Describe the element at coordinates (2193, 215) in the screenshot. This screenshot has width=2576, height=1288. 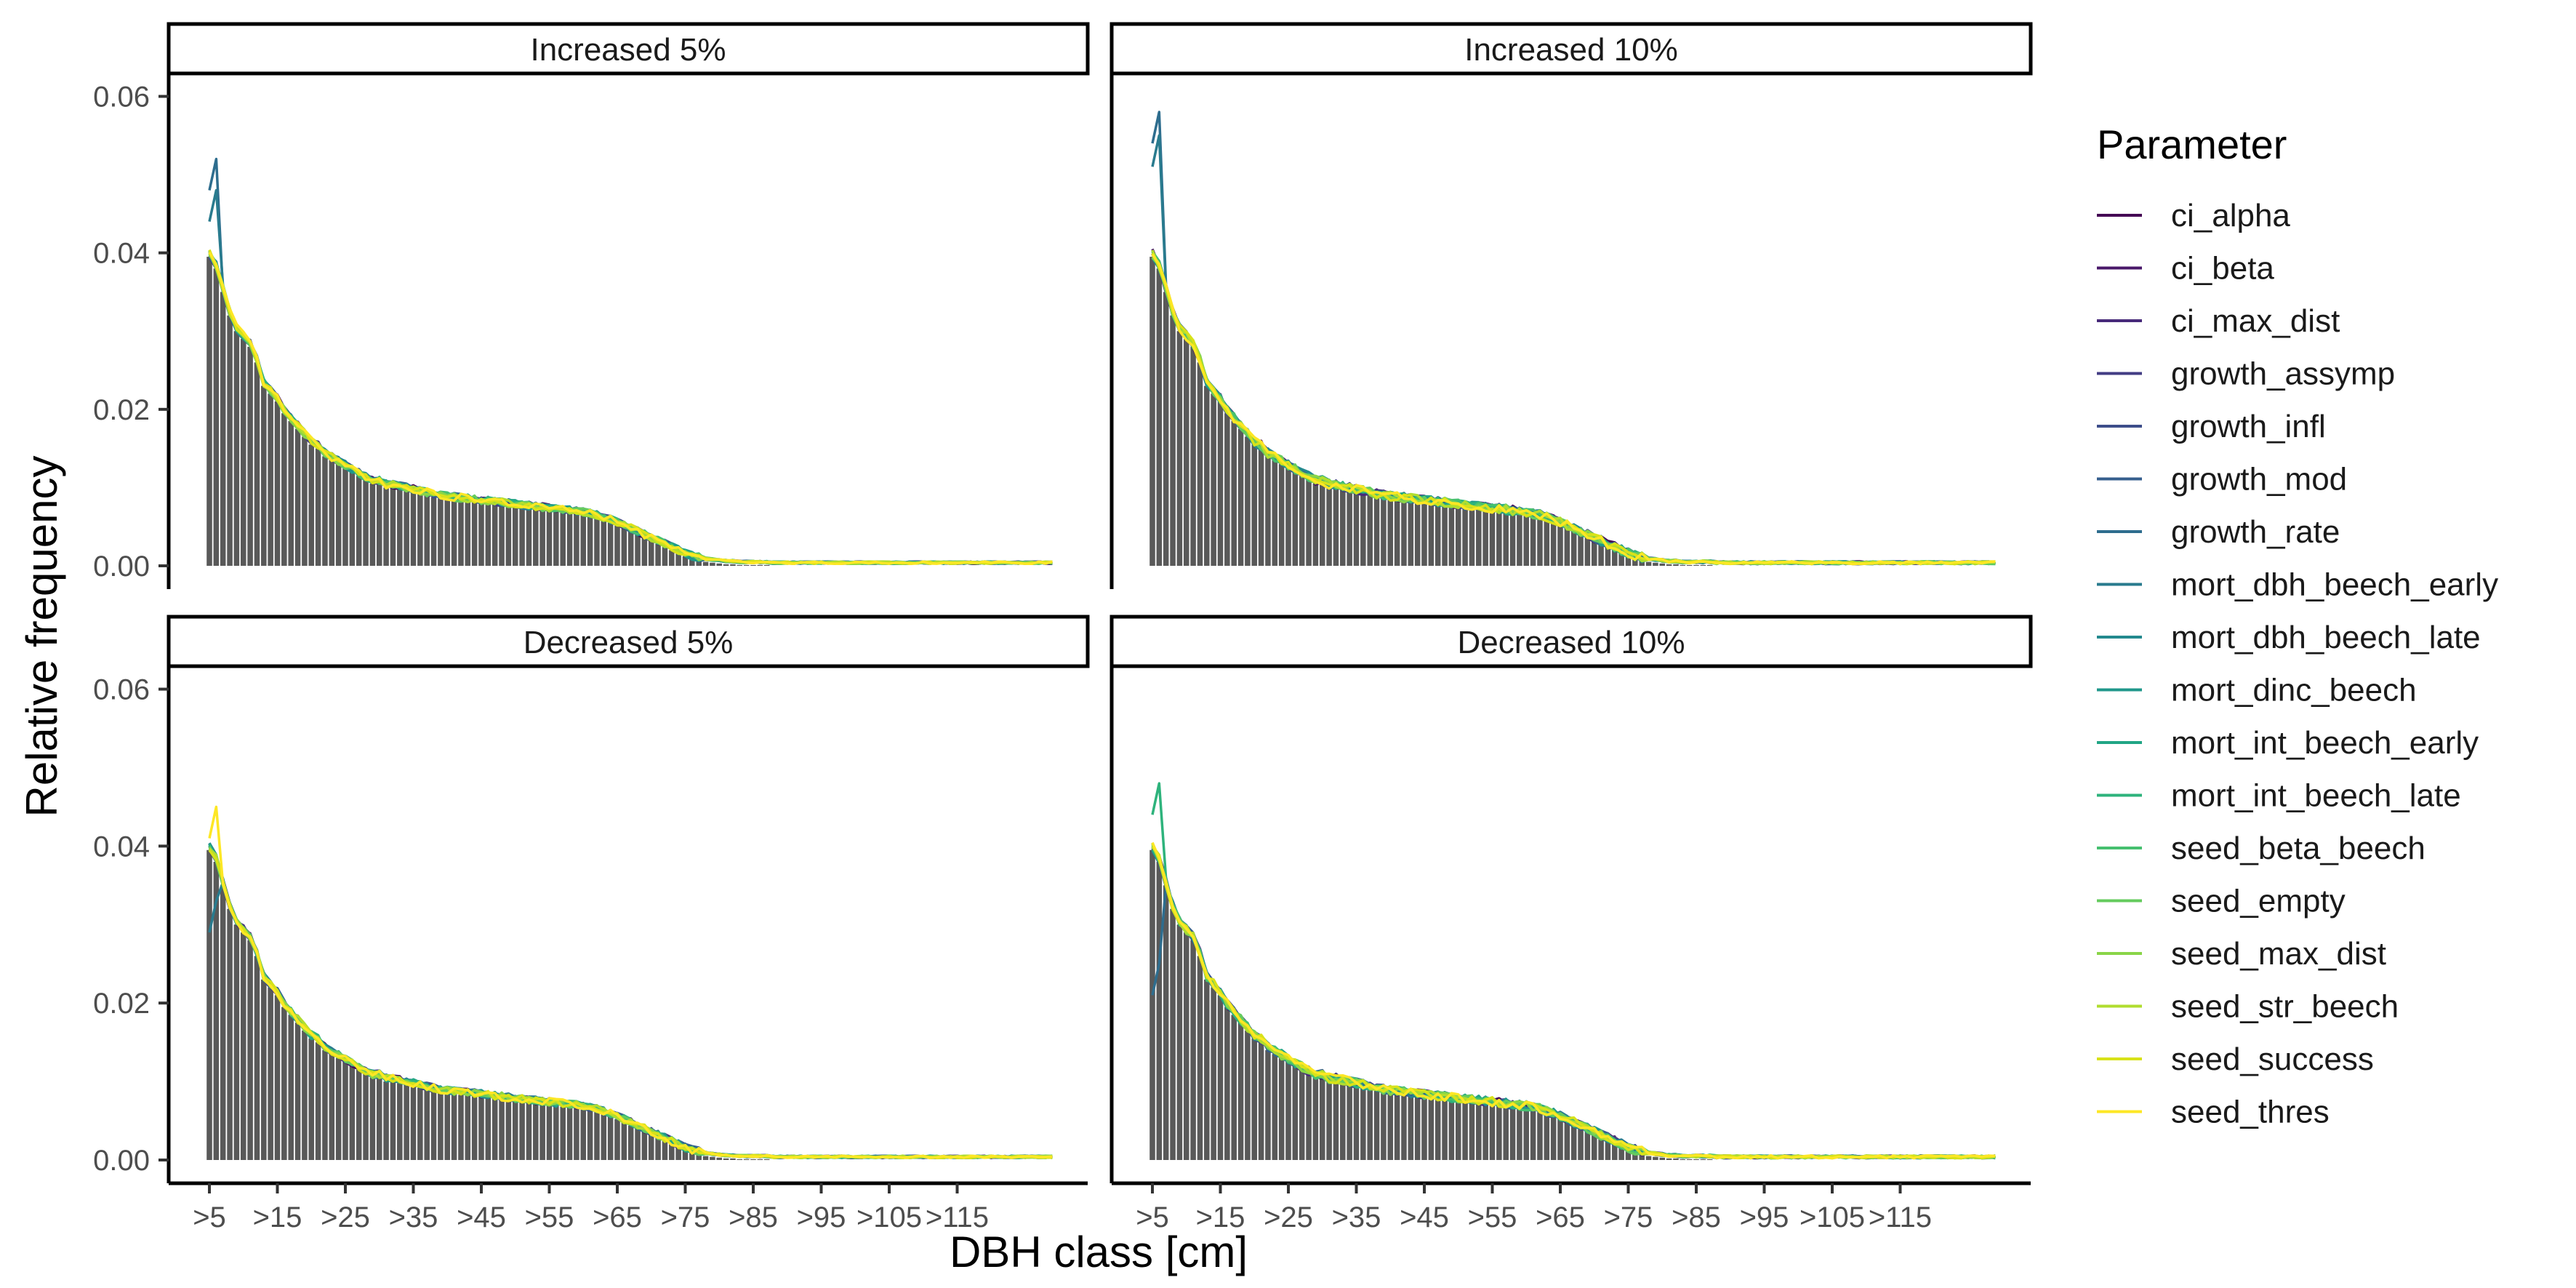
I see `legend-item: ci_alpha` at that location.